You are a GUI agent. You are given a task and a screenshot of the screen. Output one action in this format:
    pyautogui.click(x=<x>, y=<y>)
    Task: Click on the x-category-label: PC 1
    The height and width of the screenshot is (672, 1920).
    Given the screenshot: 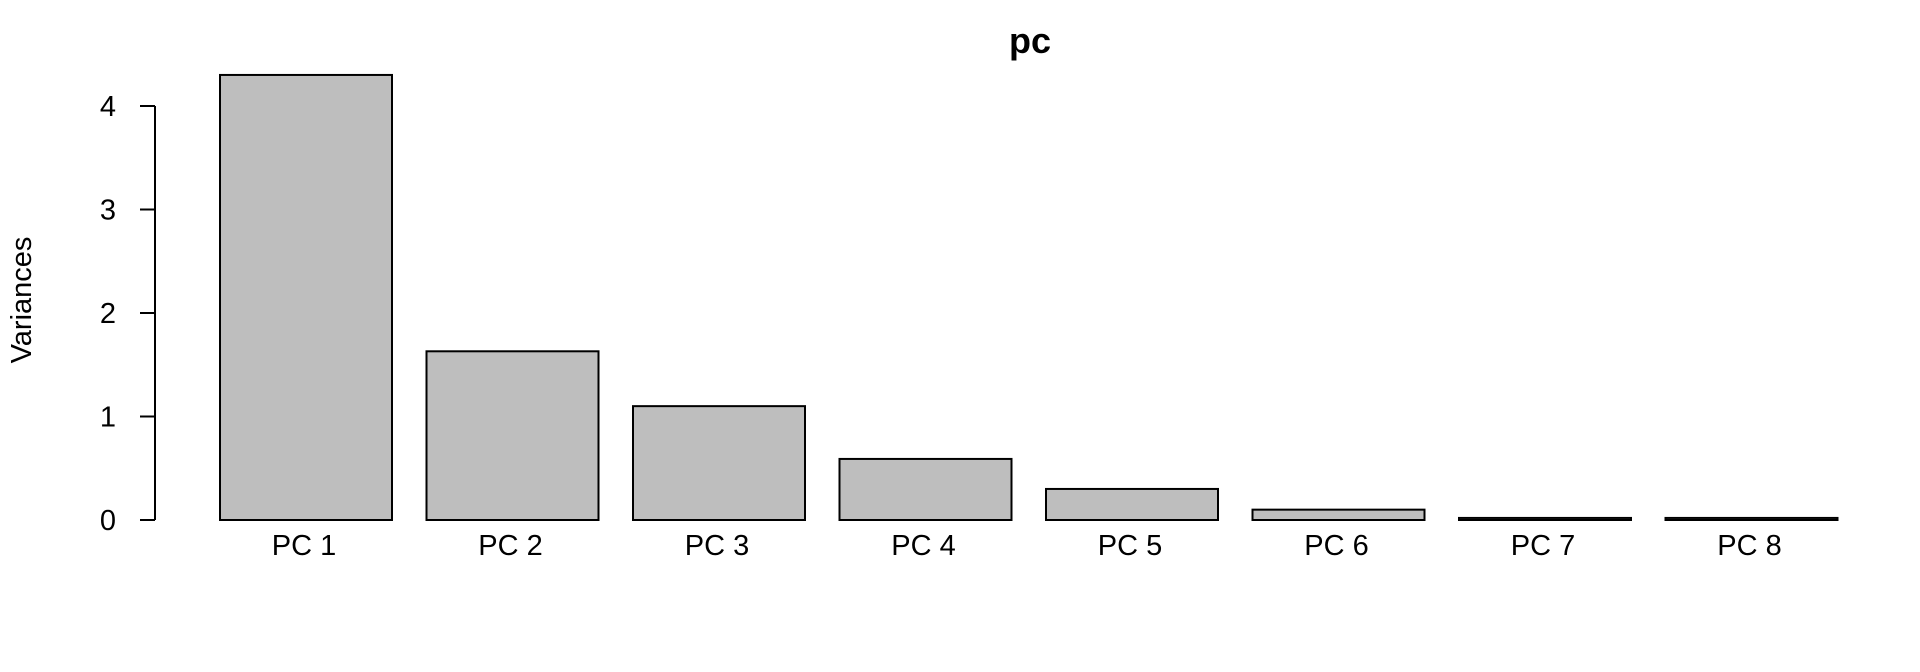 What is the action you would take?
    pyautogui.click(x=304, y=546)
    